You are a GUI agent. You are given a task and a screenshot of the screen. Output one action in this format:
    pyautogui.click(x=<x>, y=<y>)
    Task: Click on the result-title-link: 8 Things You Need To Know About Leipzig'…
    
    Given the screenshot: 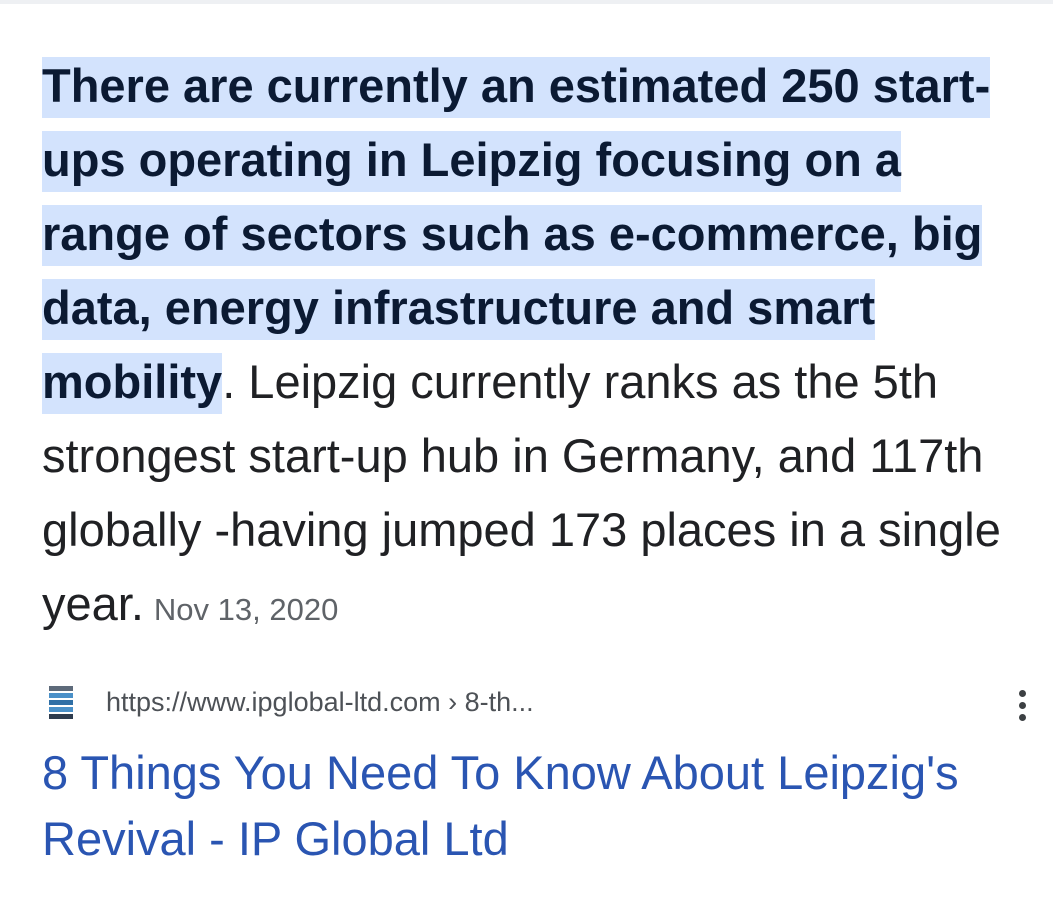 What is the action you would take?
    pyautogui.click(x=500, y=805)
    